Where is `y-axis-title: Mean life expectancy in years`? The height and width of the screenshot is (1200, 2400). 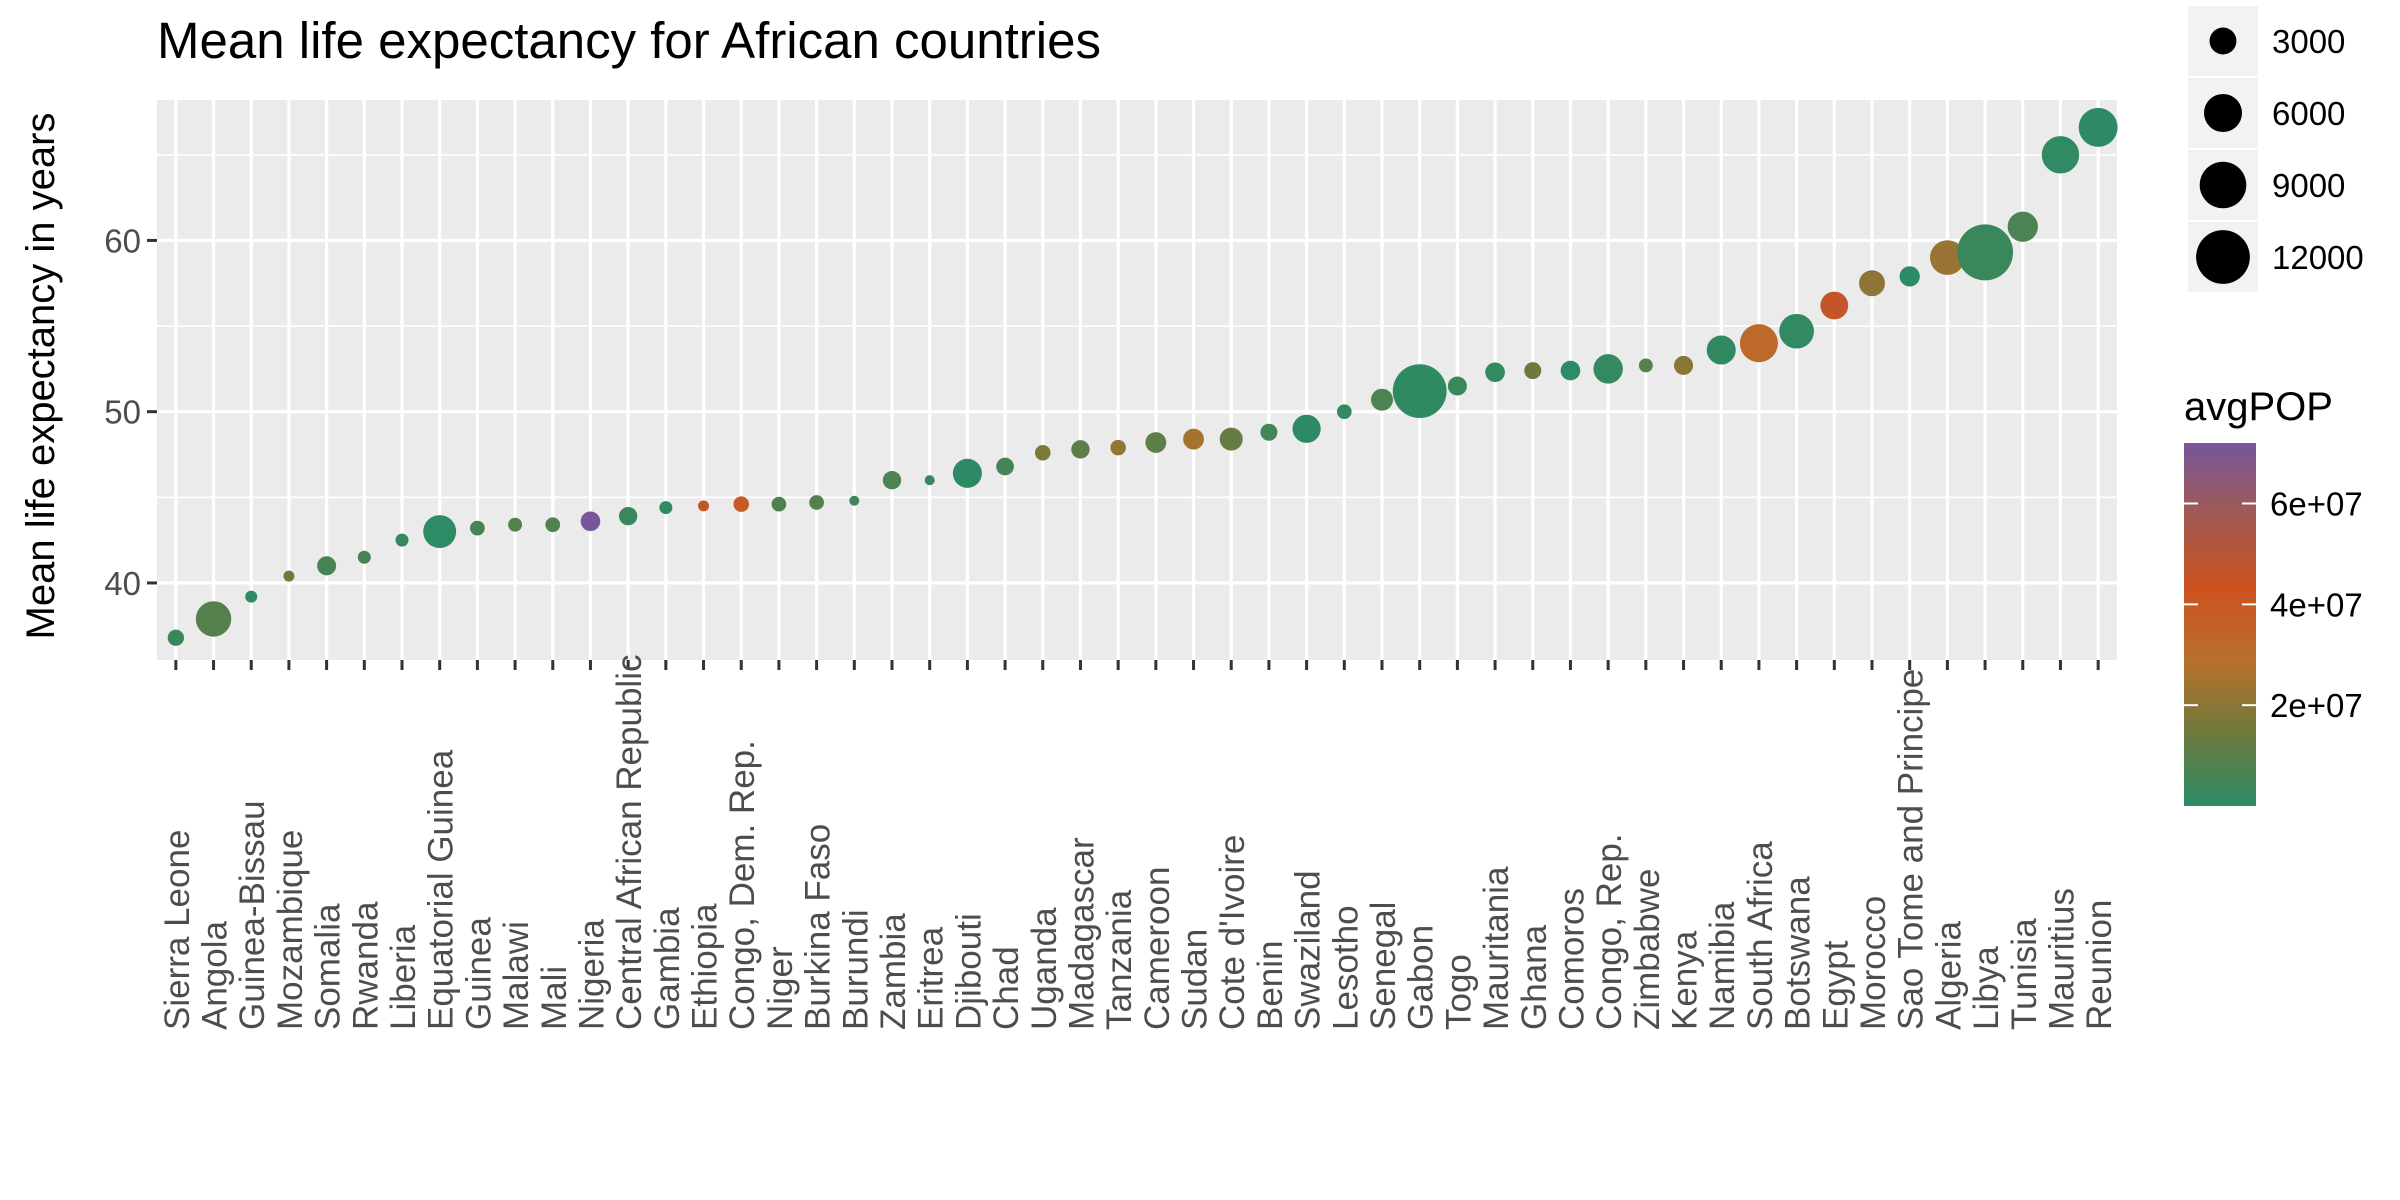 y-axis-title: Mean life expectancy in years is located at coordinates (41, 376).